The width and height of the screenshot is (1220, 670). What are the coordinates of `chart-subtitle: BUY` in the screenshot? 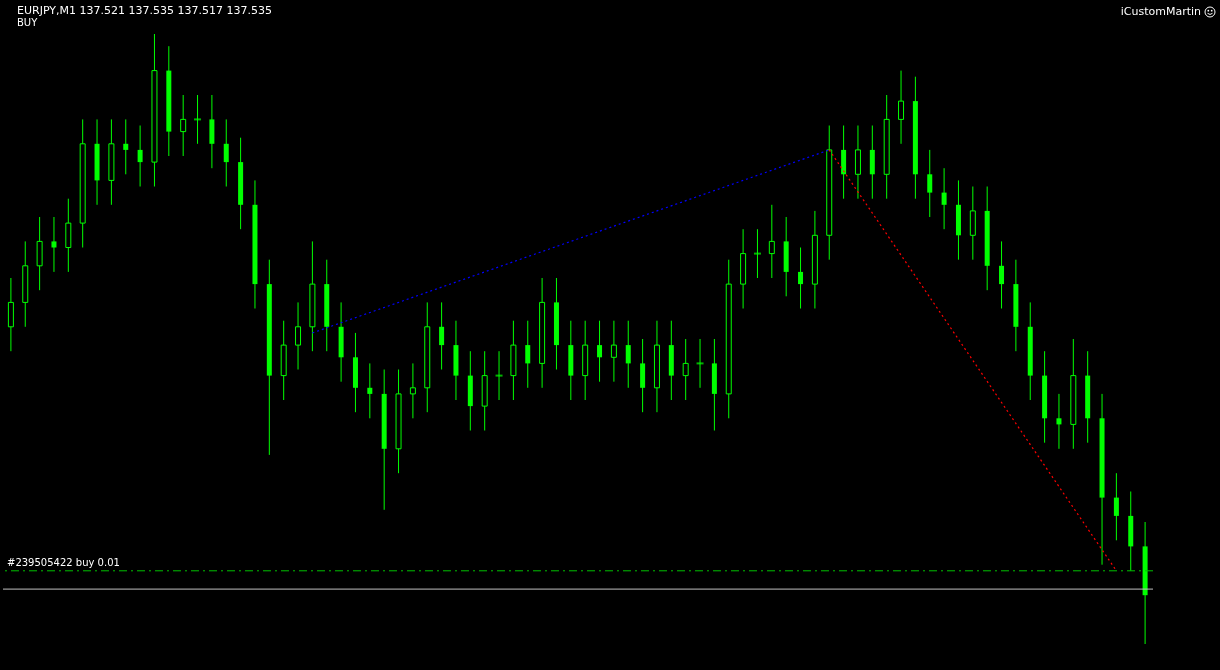 It's located at (28, 22).